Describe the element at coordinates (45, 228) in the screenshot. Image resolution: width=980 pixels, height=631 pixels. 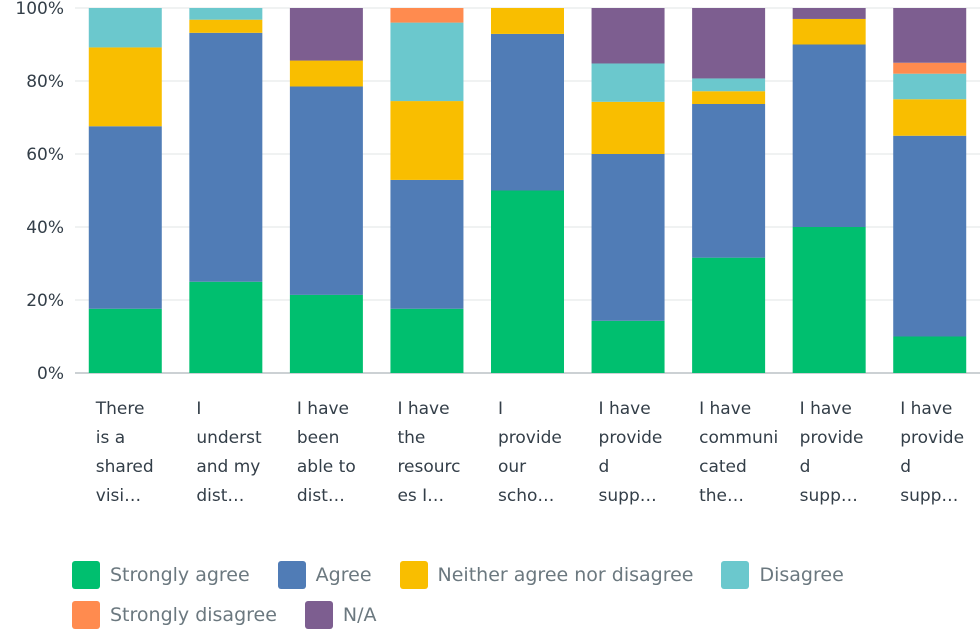
I see `y-tick-label: 40%` at that location.